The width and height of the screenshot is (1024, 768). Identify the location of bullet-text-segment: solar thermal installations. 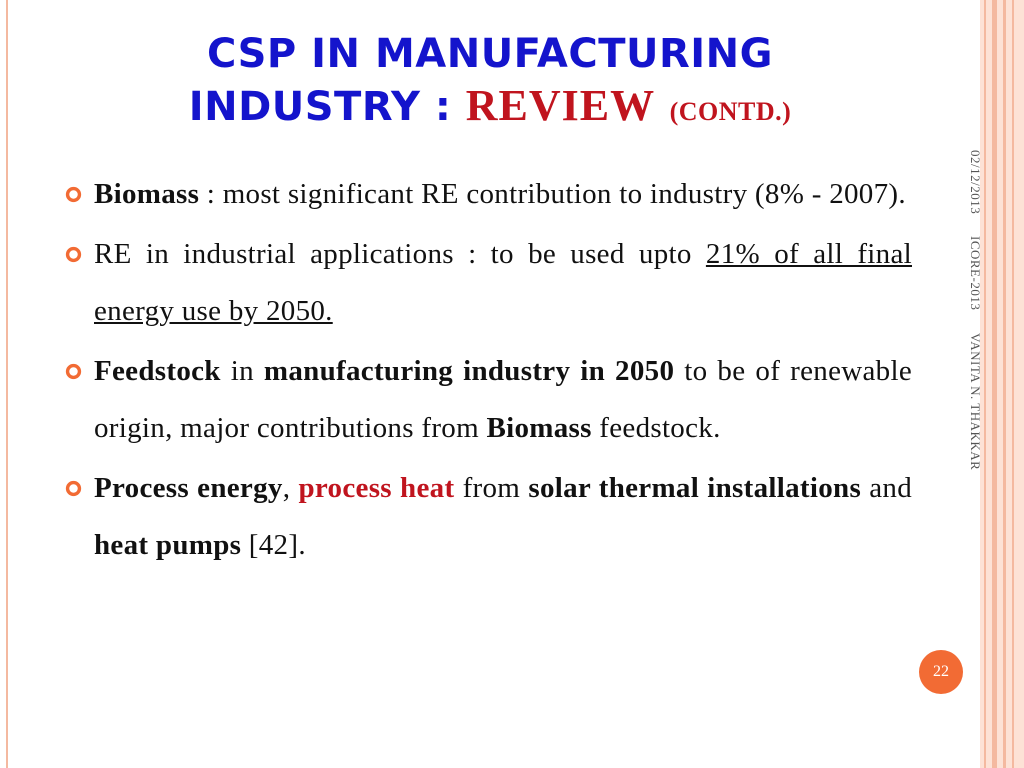
(695, 488).